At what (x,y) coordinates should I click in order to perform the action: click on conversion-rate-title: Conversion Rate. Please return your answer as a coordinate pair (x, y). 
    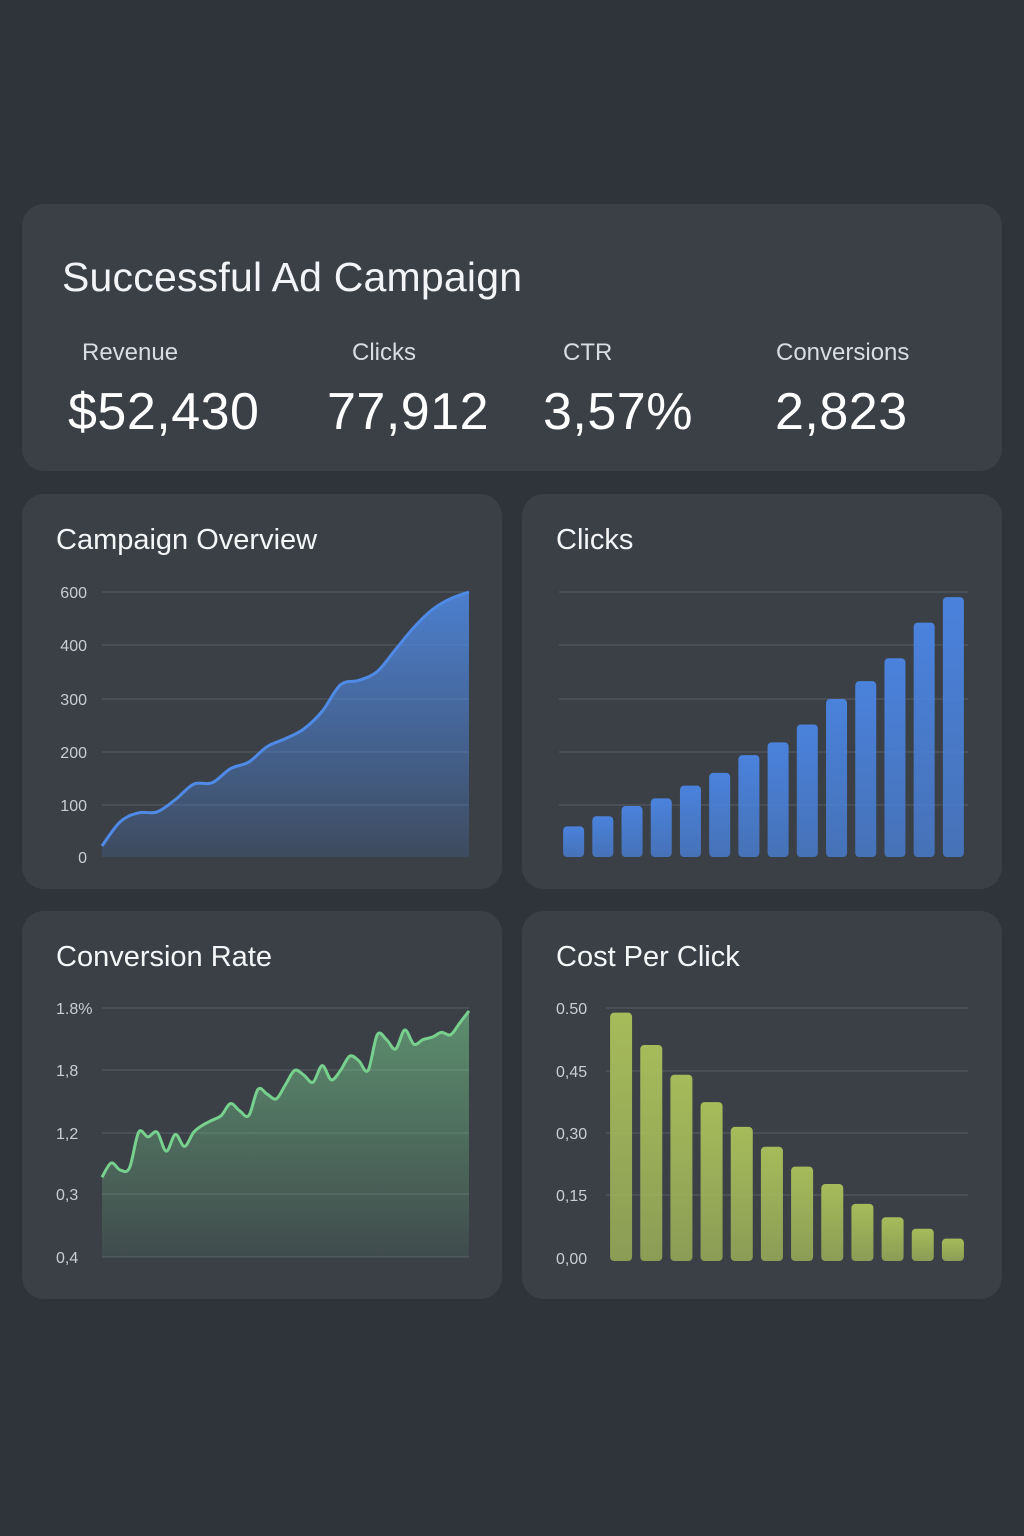
    Looking at the image, I should click on (164, 957).